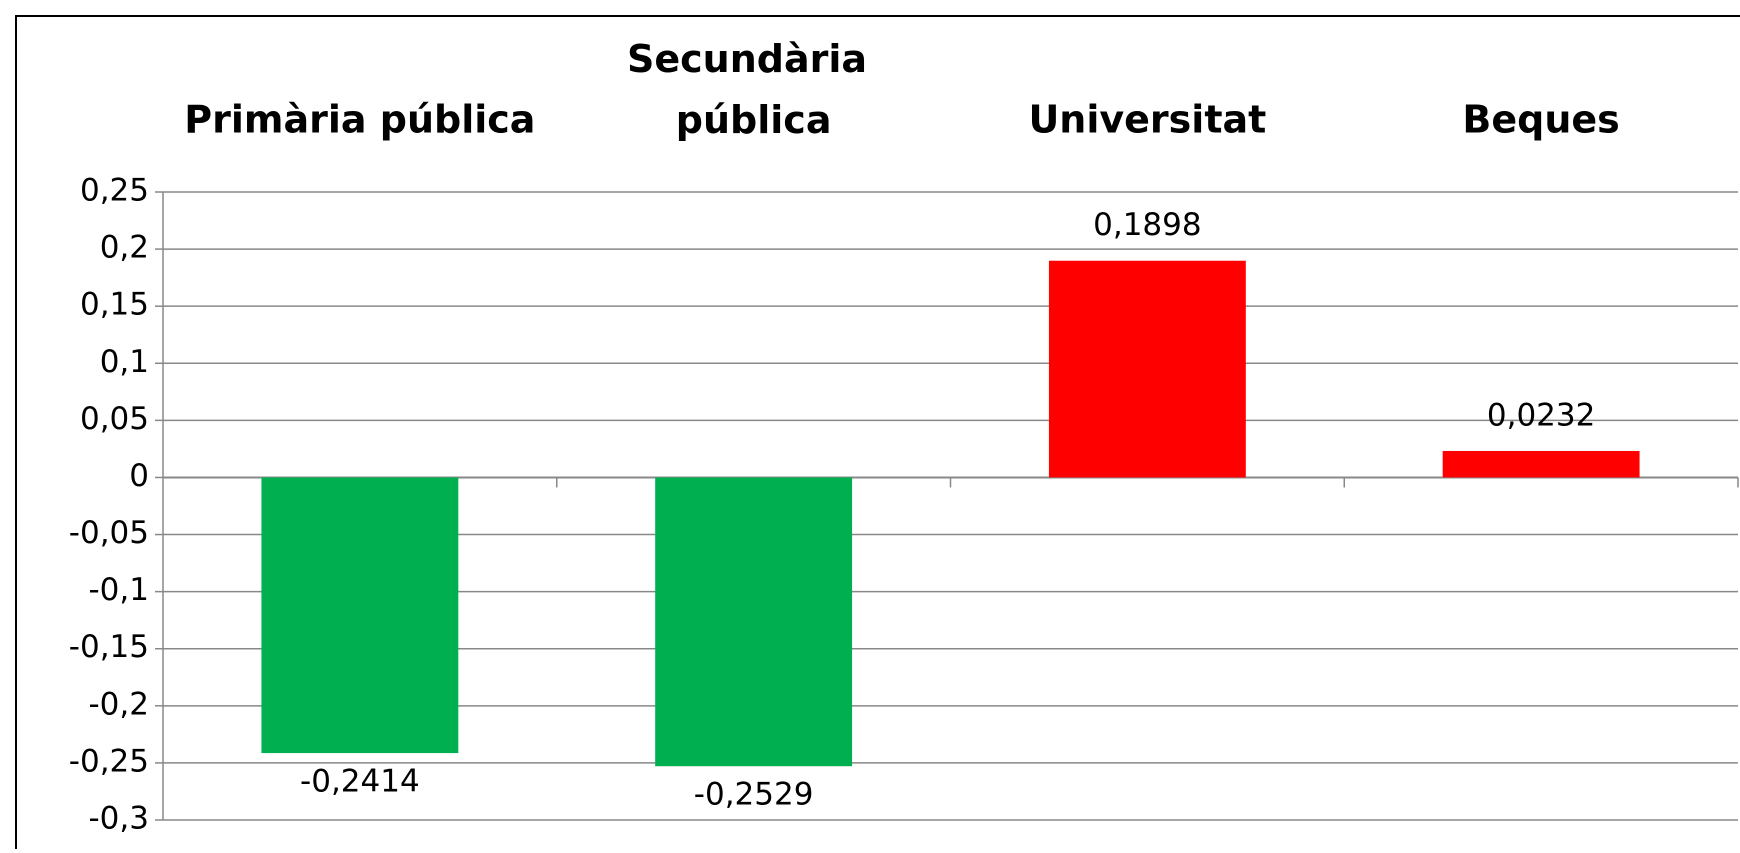 The height and width of the screenshot is (853, 1740). Describe the element at coordinates (360, 782) in the screenshot. I see `data-label: -0,2414` at that location.